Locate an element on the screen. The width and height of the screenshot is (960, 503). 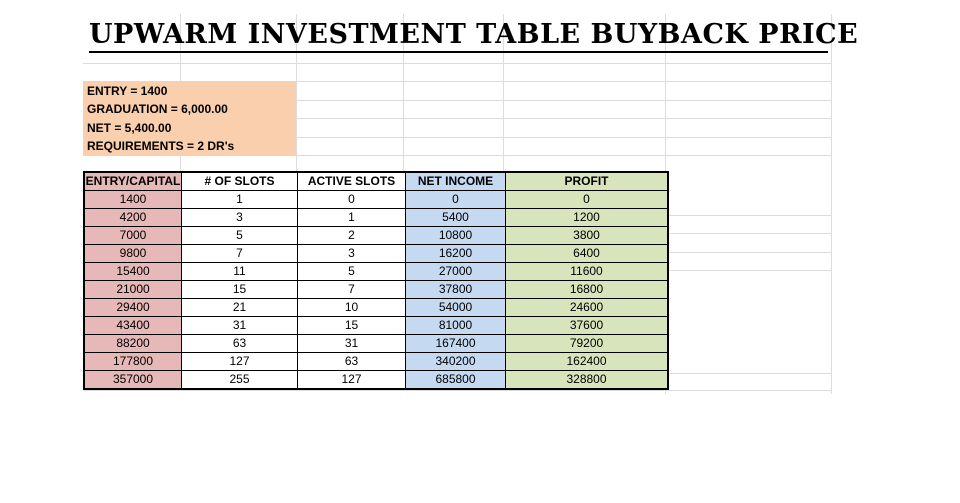
info-entry: ENTRY = 1400 is located at coordinates (127, 91).